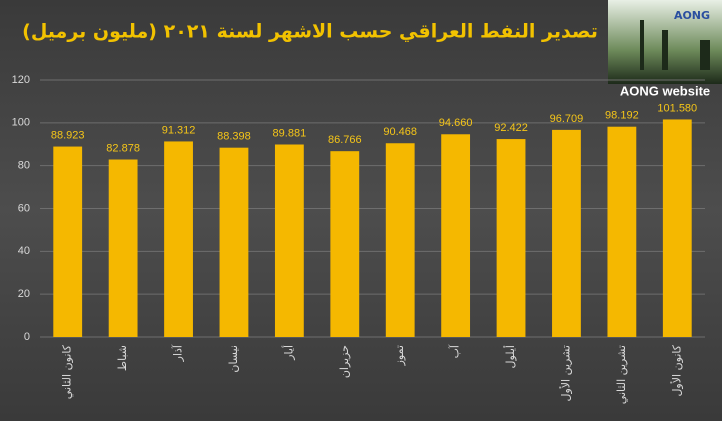  What do you see at coordinates (21, 80) in the screenshot?
I see `y-tick-label: 120` at bounding box center [21, 80].